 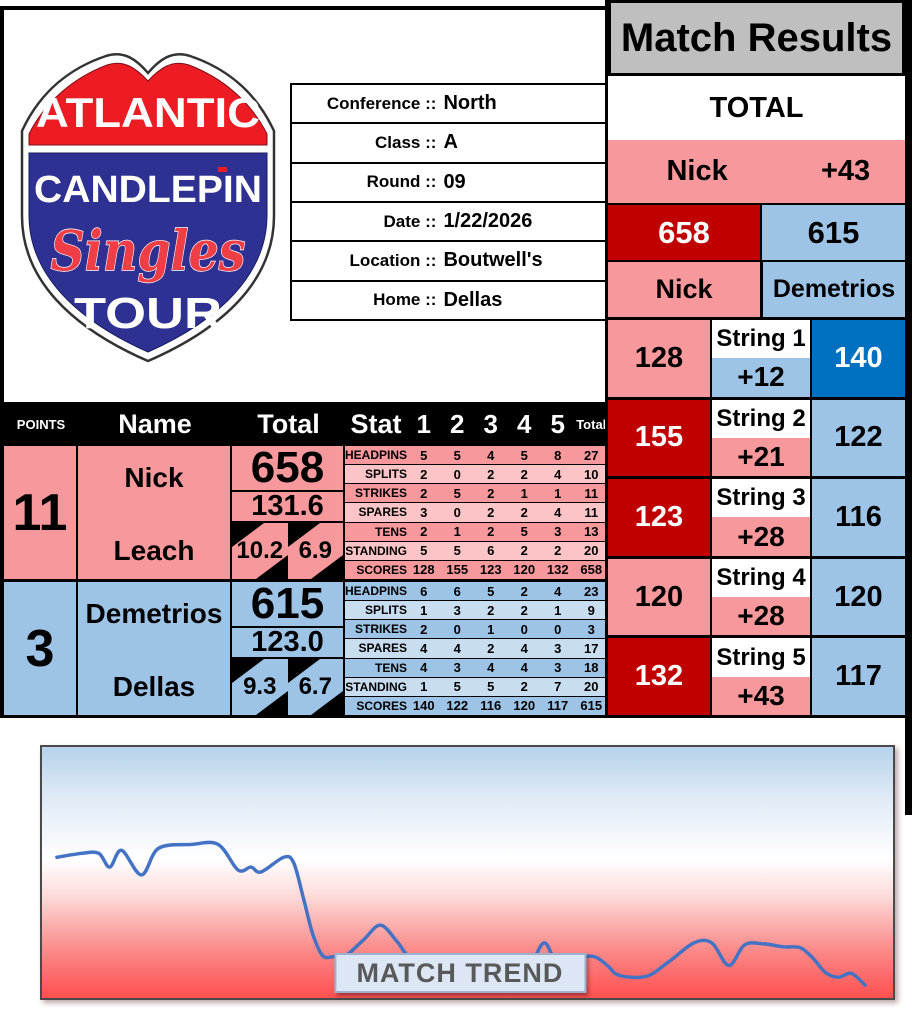 What do you see at coordinates (380, 629) in the screenshot?
I see `stat-label: STRIKES` at bounding box center [380, 629].